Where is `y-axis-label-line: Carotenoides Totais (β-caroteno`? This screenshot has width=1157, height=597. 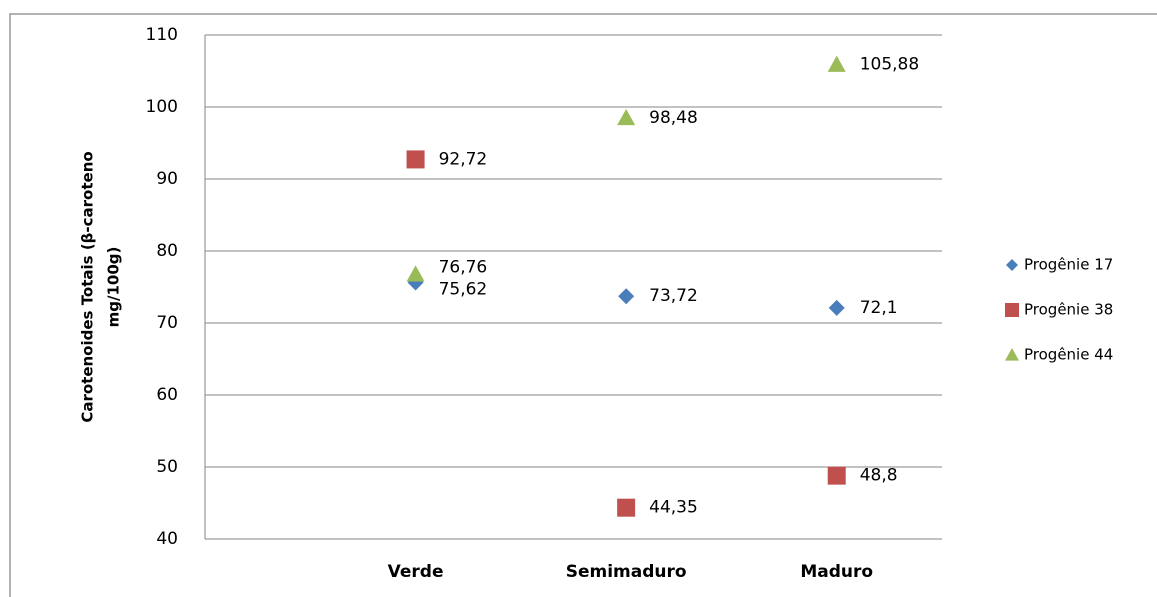 y-axis-label-line: Carotenoides Totais (β-caroteno is located at coordinates (88, 286).